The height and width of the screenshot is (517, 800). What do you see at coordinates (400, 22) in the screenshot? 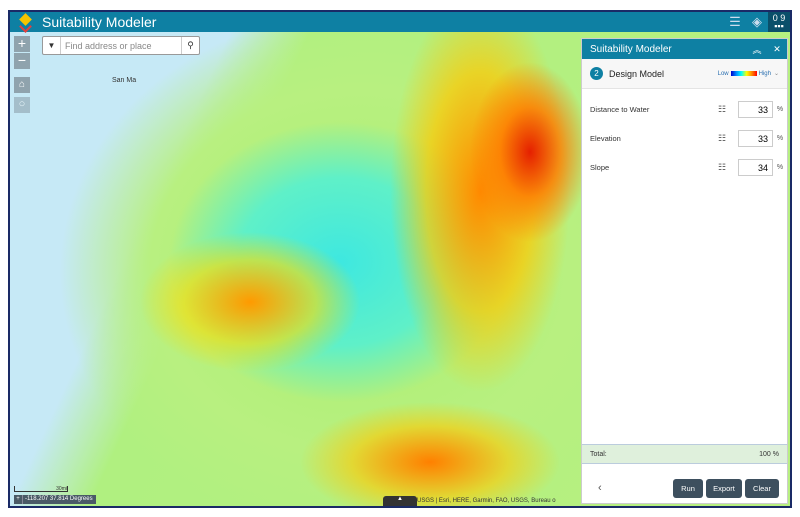
I see `app-header: Suitability Modeler ☰ ◈ 0 9 ▪▪▪` at bounding box center [400, 22].